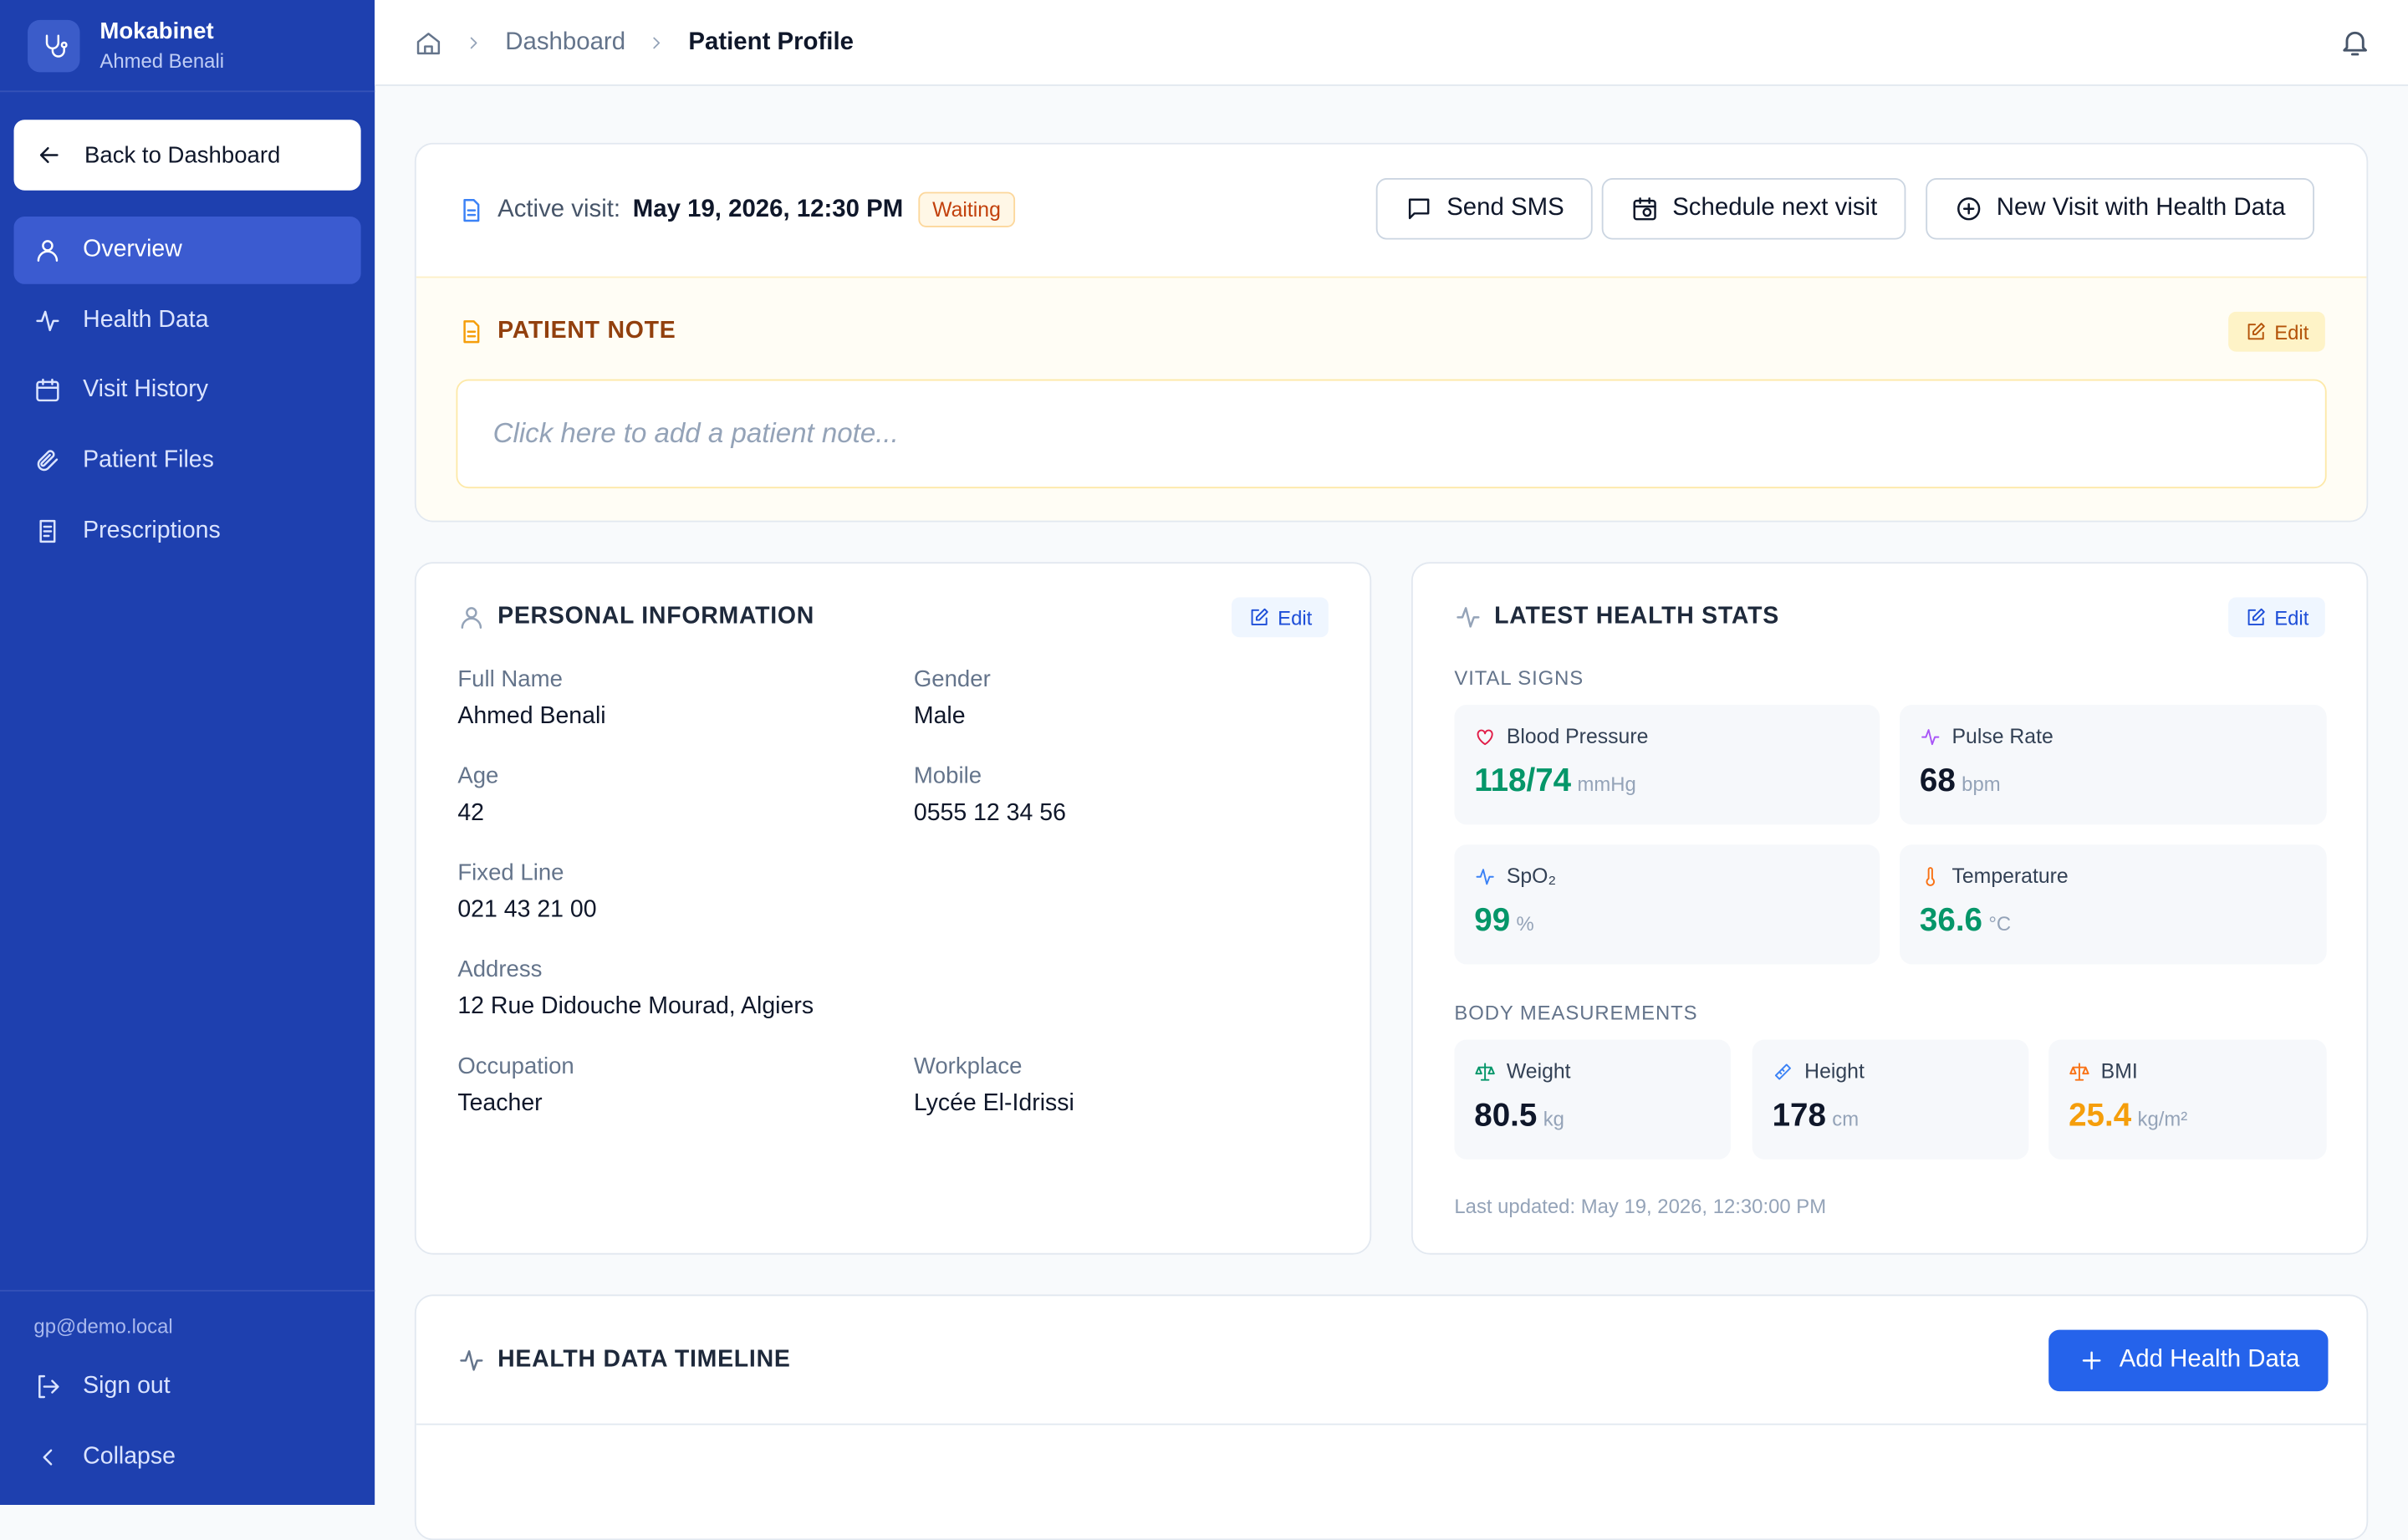  Describe the element at coordinates (1817, 1116) in the screenshot. I see `element: 178 cm` at that location.